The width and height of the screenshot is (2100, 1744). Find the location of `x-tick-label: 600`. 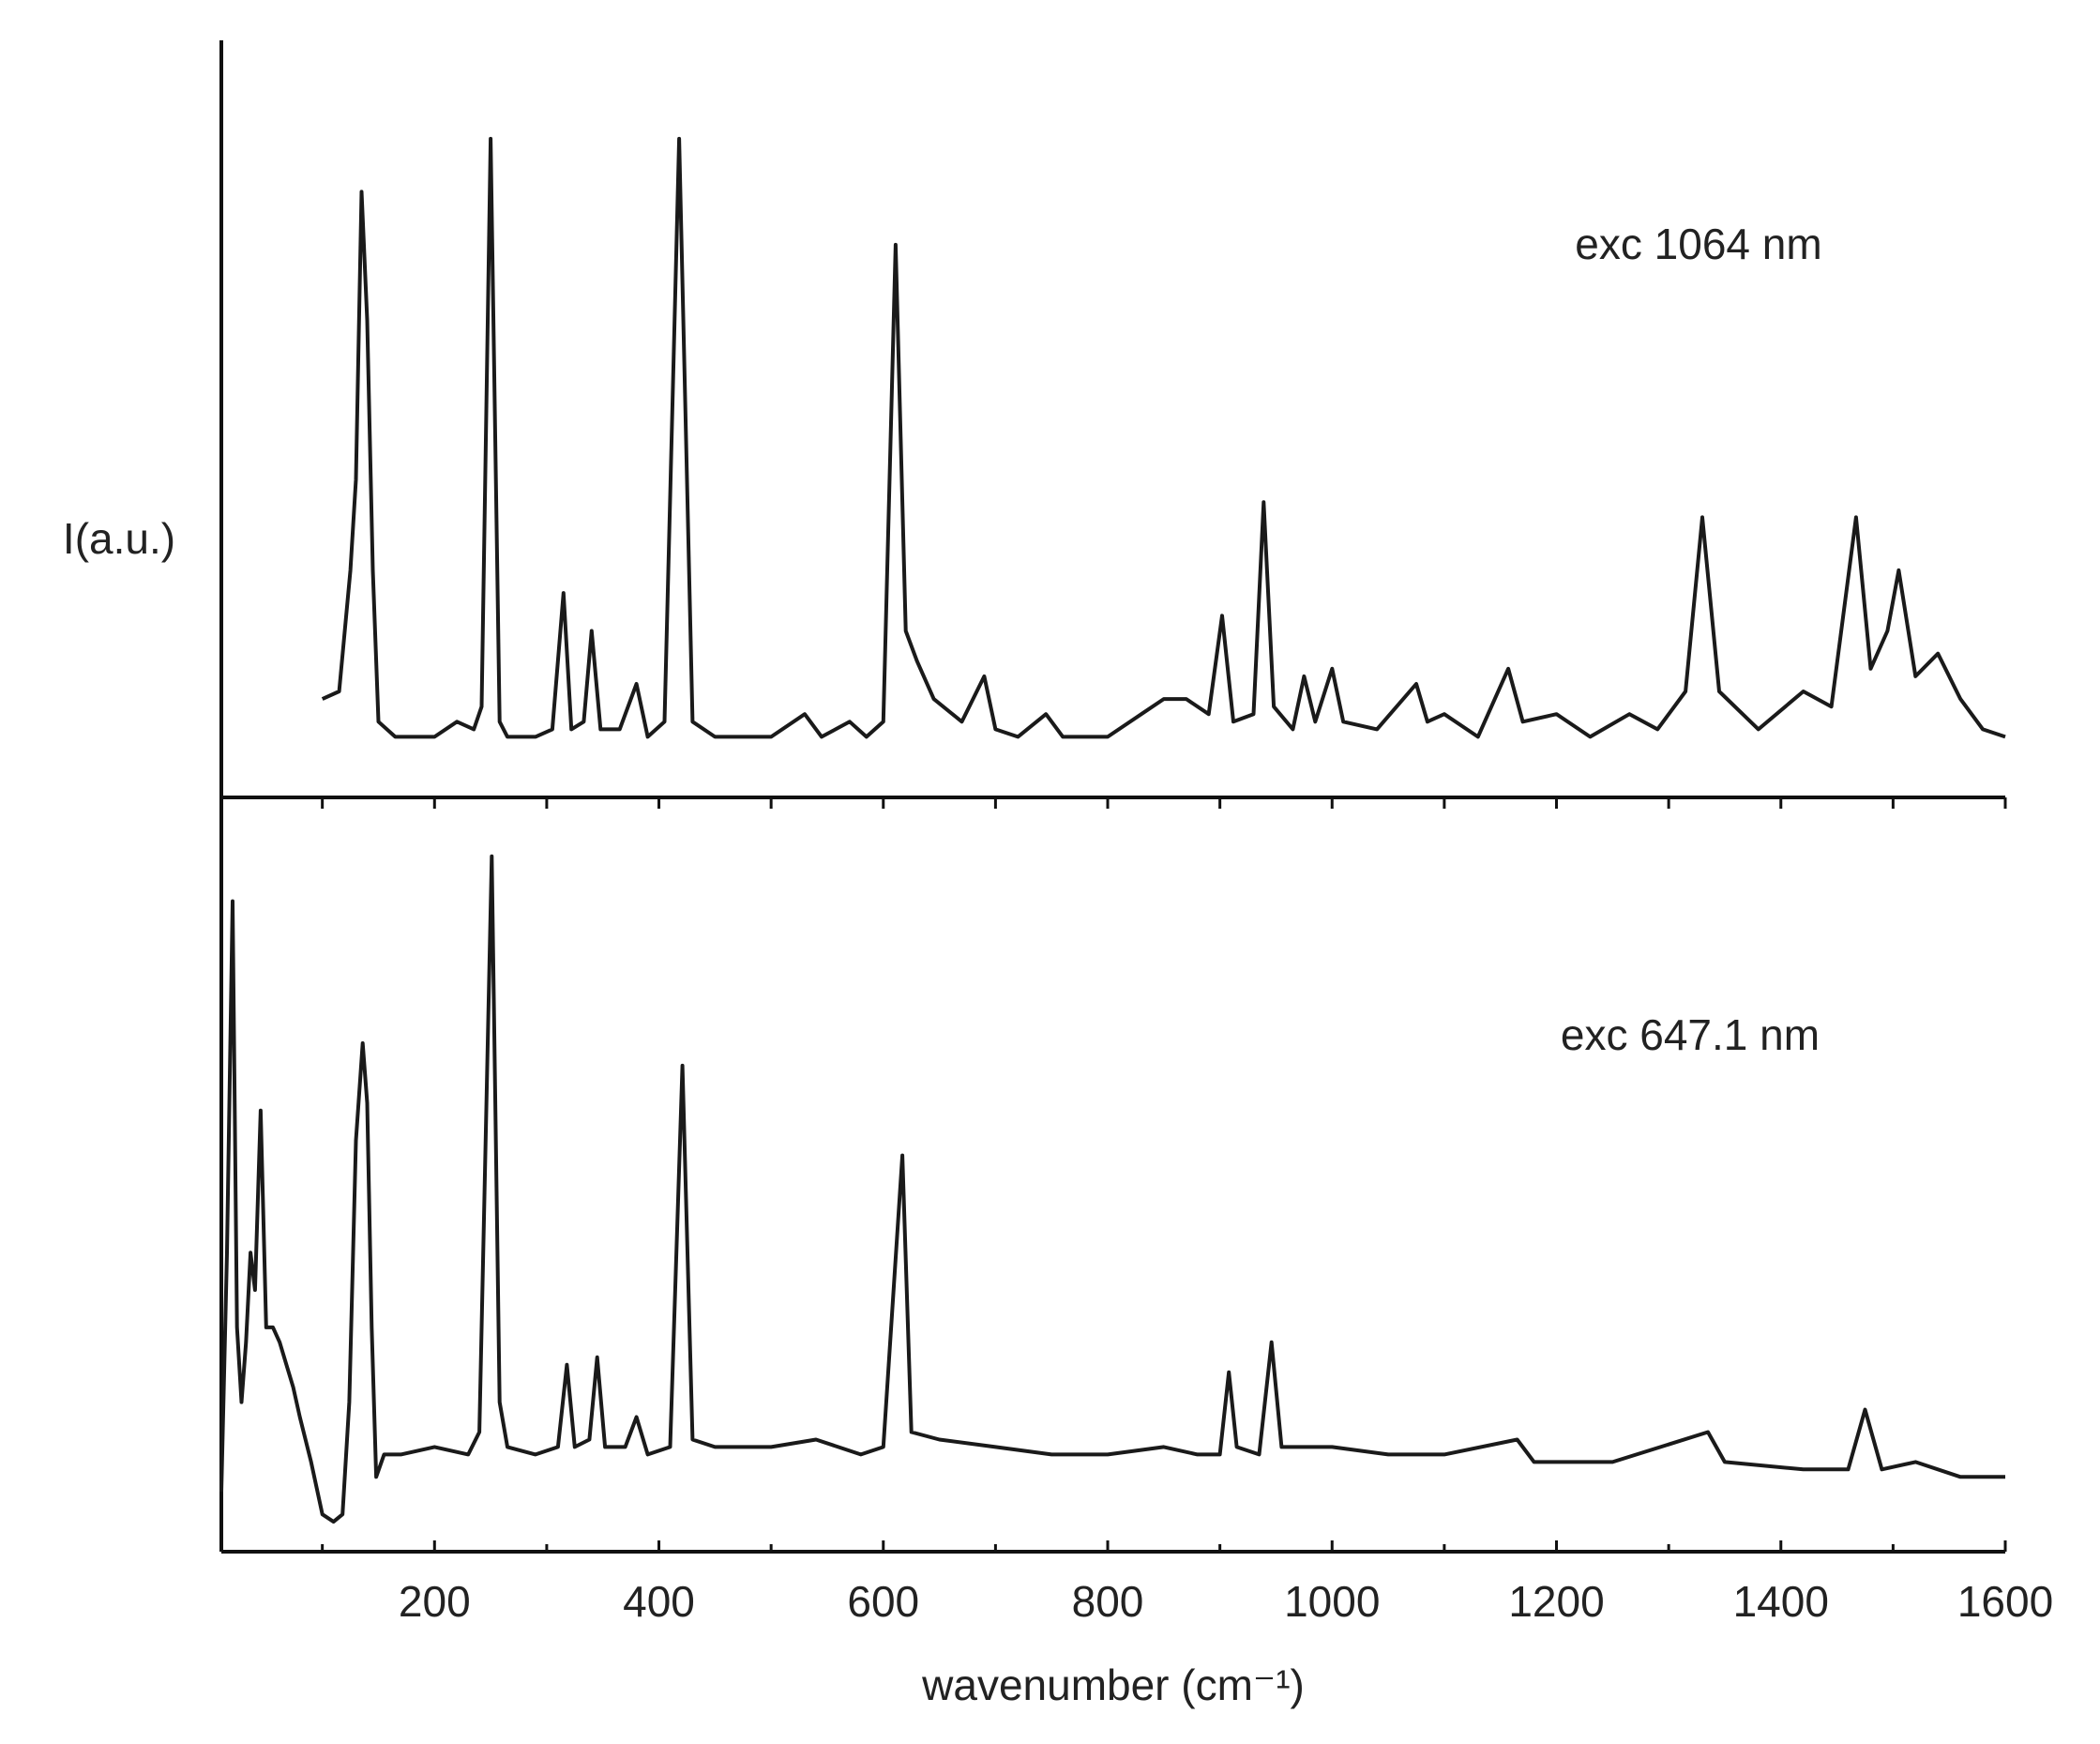

x-tick-label: 600 is located at coordinates (883, 1601).